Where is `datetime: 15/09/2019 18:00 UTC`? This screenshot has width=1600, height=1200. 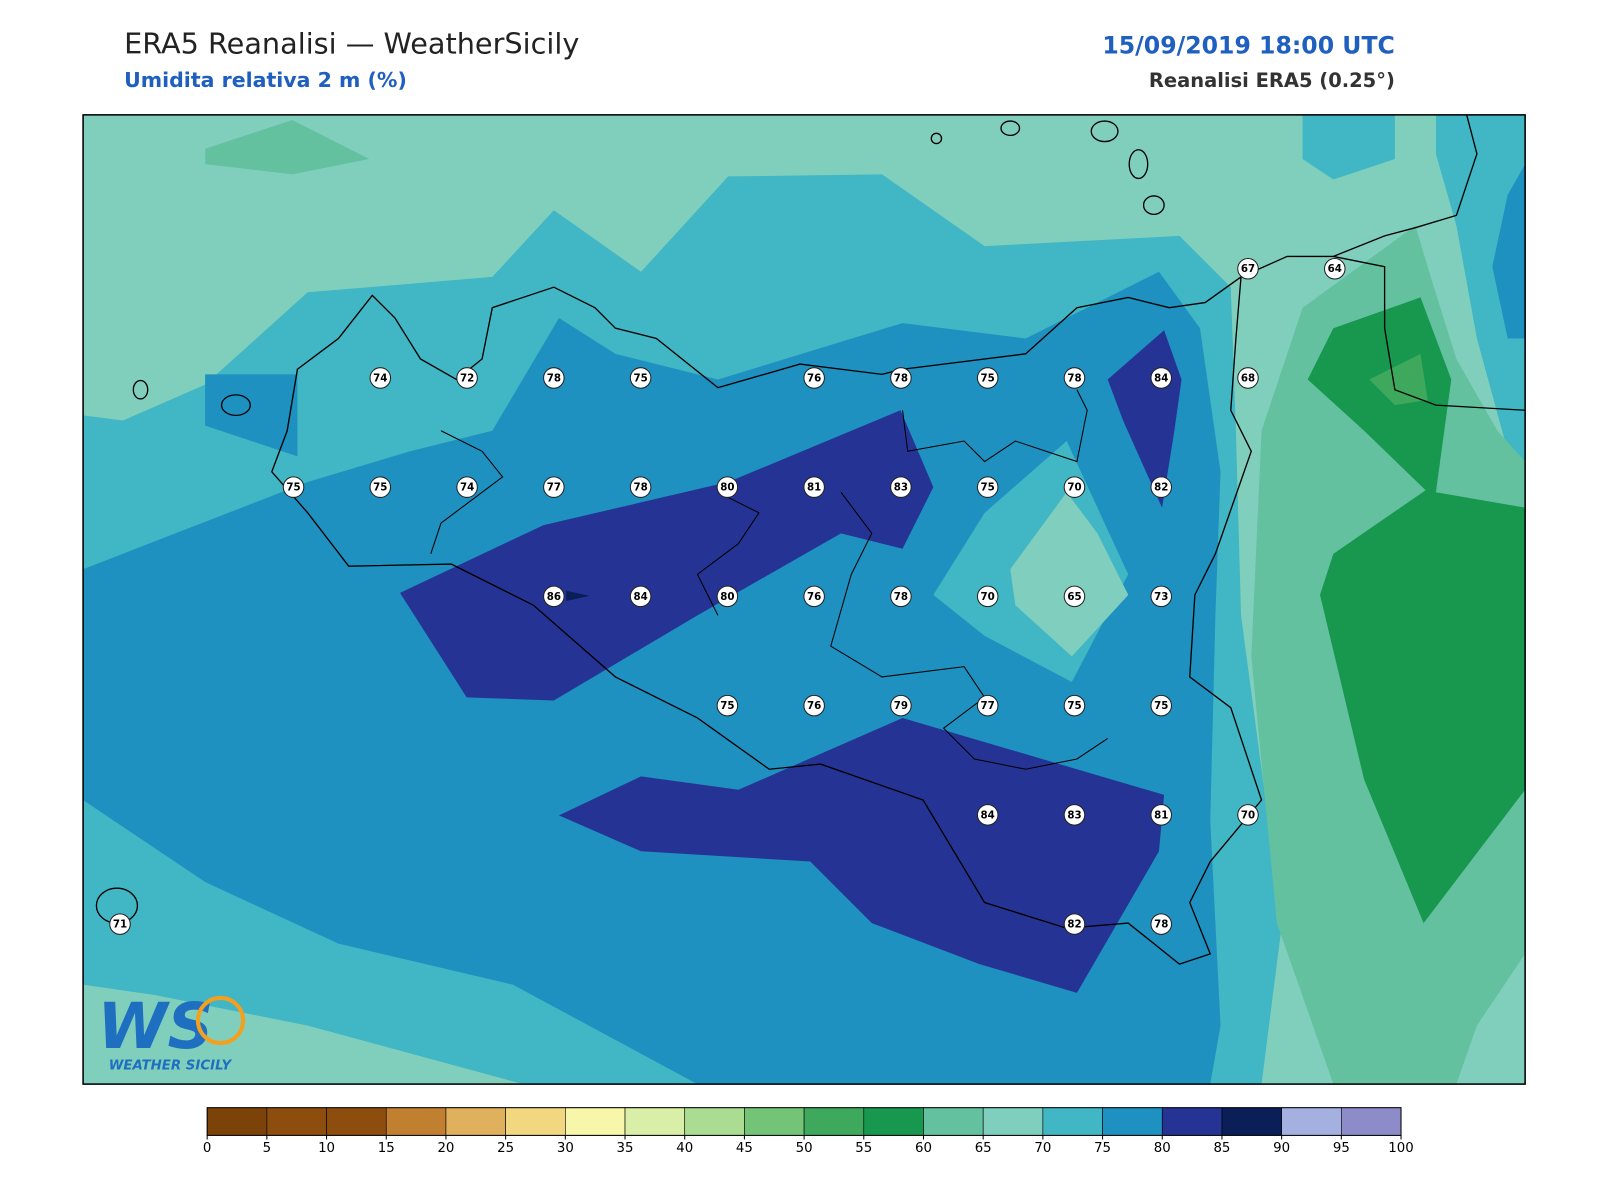 datetime: 15/09/2019 18:00 UTC is located at coordinates (1248, 45).